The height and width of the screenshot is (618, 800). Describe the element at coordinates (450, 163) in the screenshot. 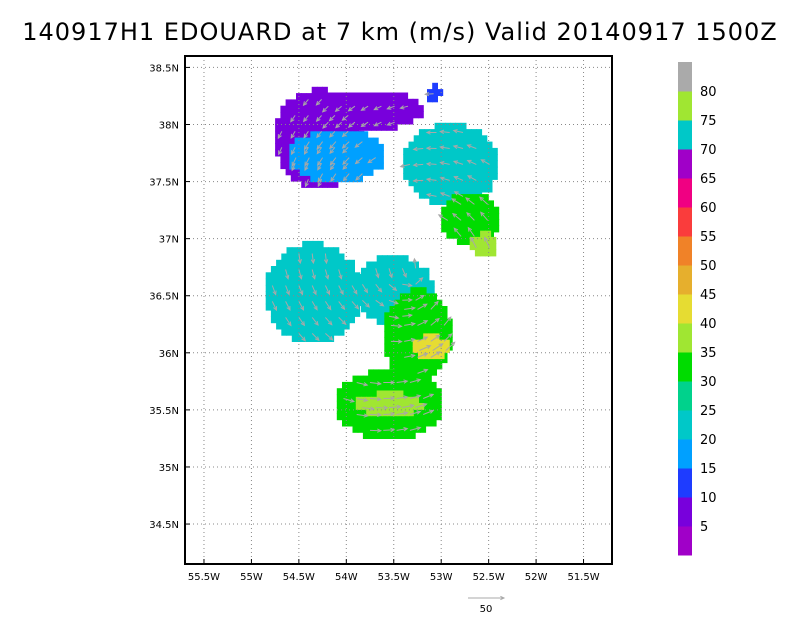

I see `wind-region-northeast-band` at that location.